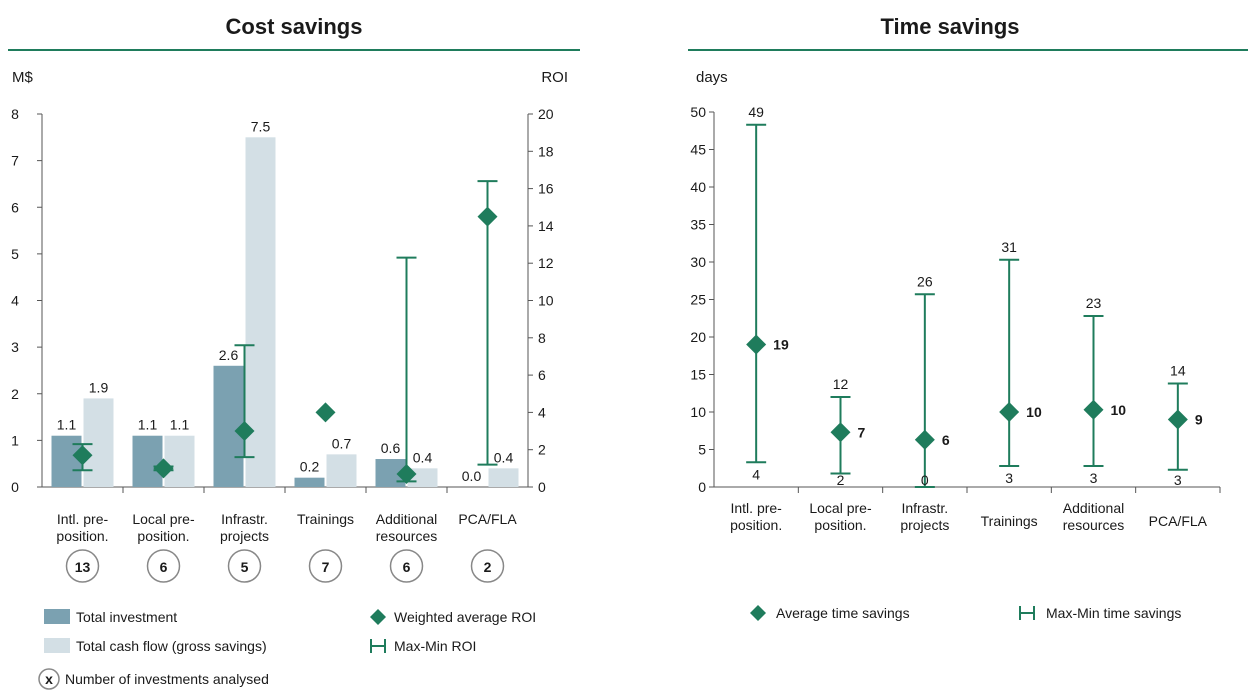 The height and width of the screenshot is (693, 1257). I want to click on time-y-tick-label: 40, so click(698, 187).